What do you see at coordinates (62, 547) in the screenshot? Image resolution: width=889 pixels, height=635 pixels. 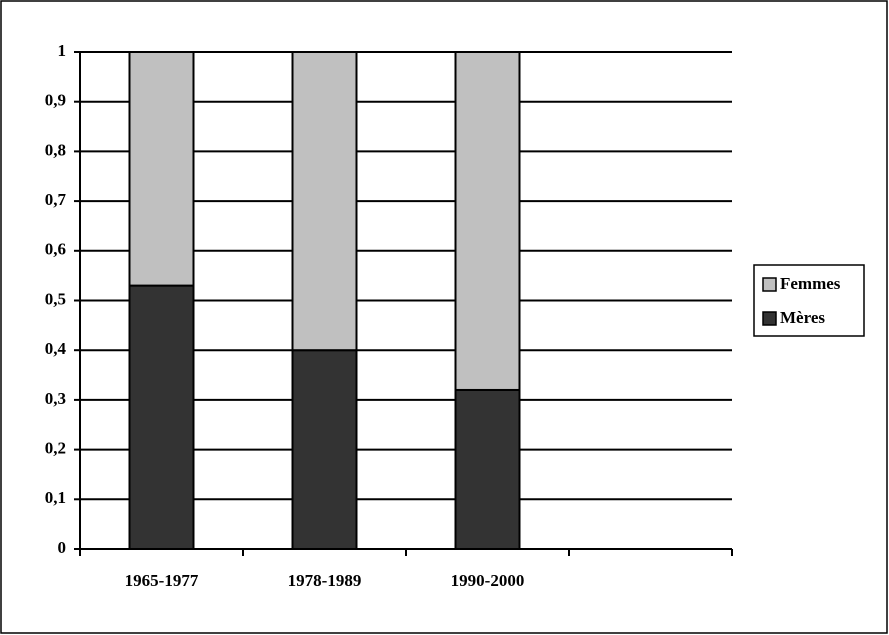 I see `y-tick-label: 0` at bounding box center [62, 547].